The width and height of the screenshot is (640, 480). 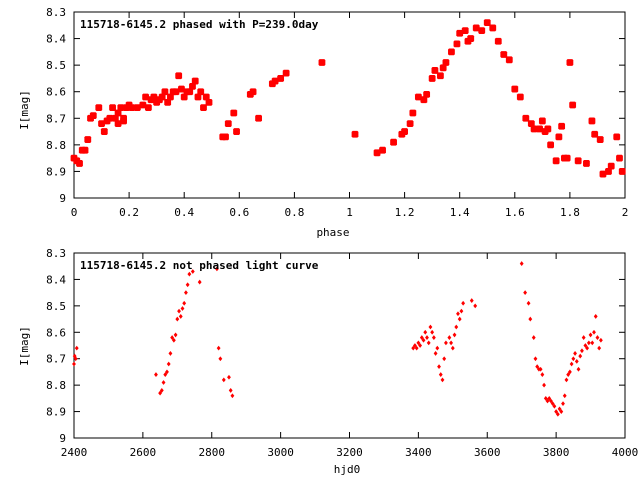 I want to click on phased-plot-x-tick-label: 2, so click(x=625, y=212).